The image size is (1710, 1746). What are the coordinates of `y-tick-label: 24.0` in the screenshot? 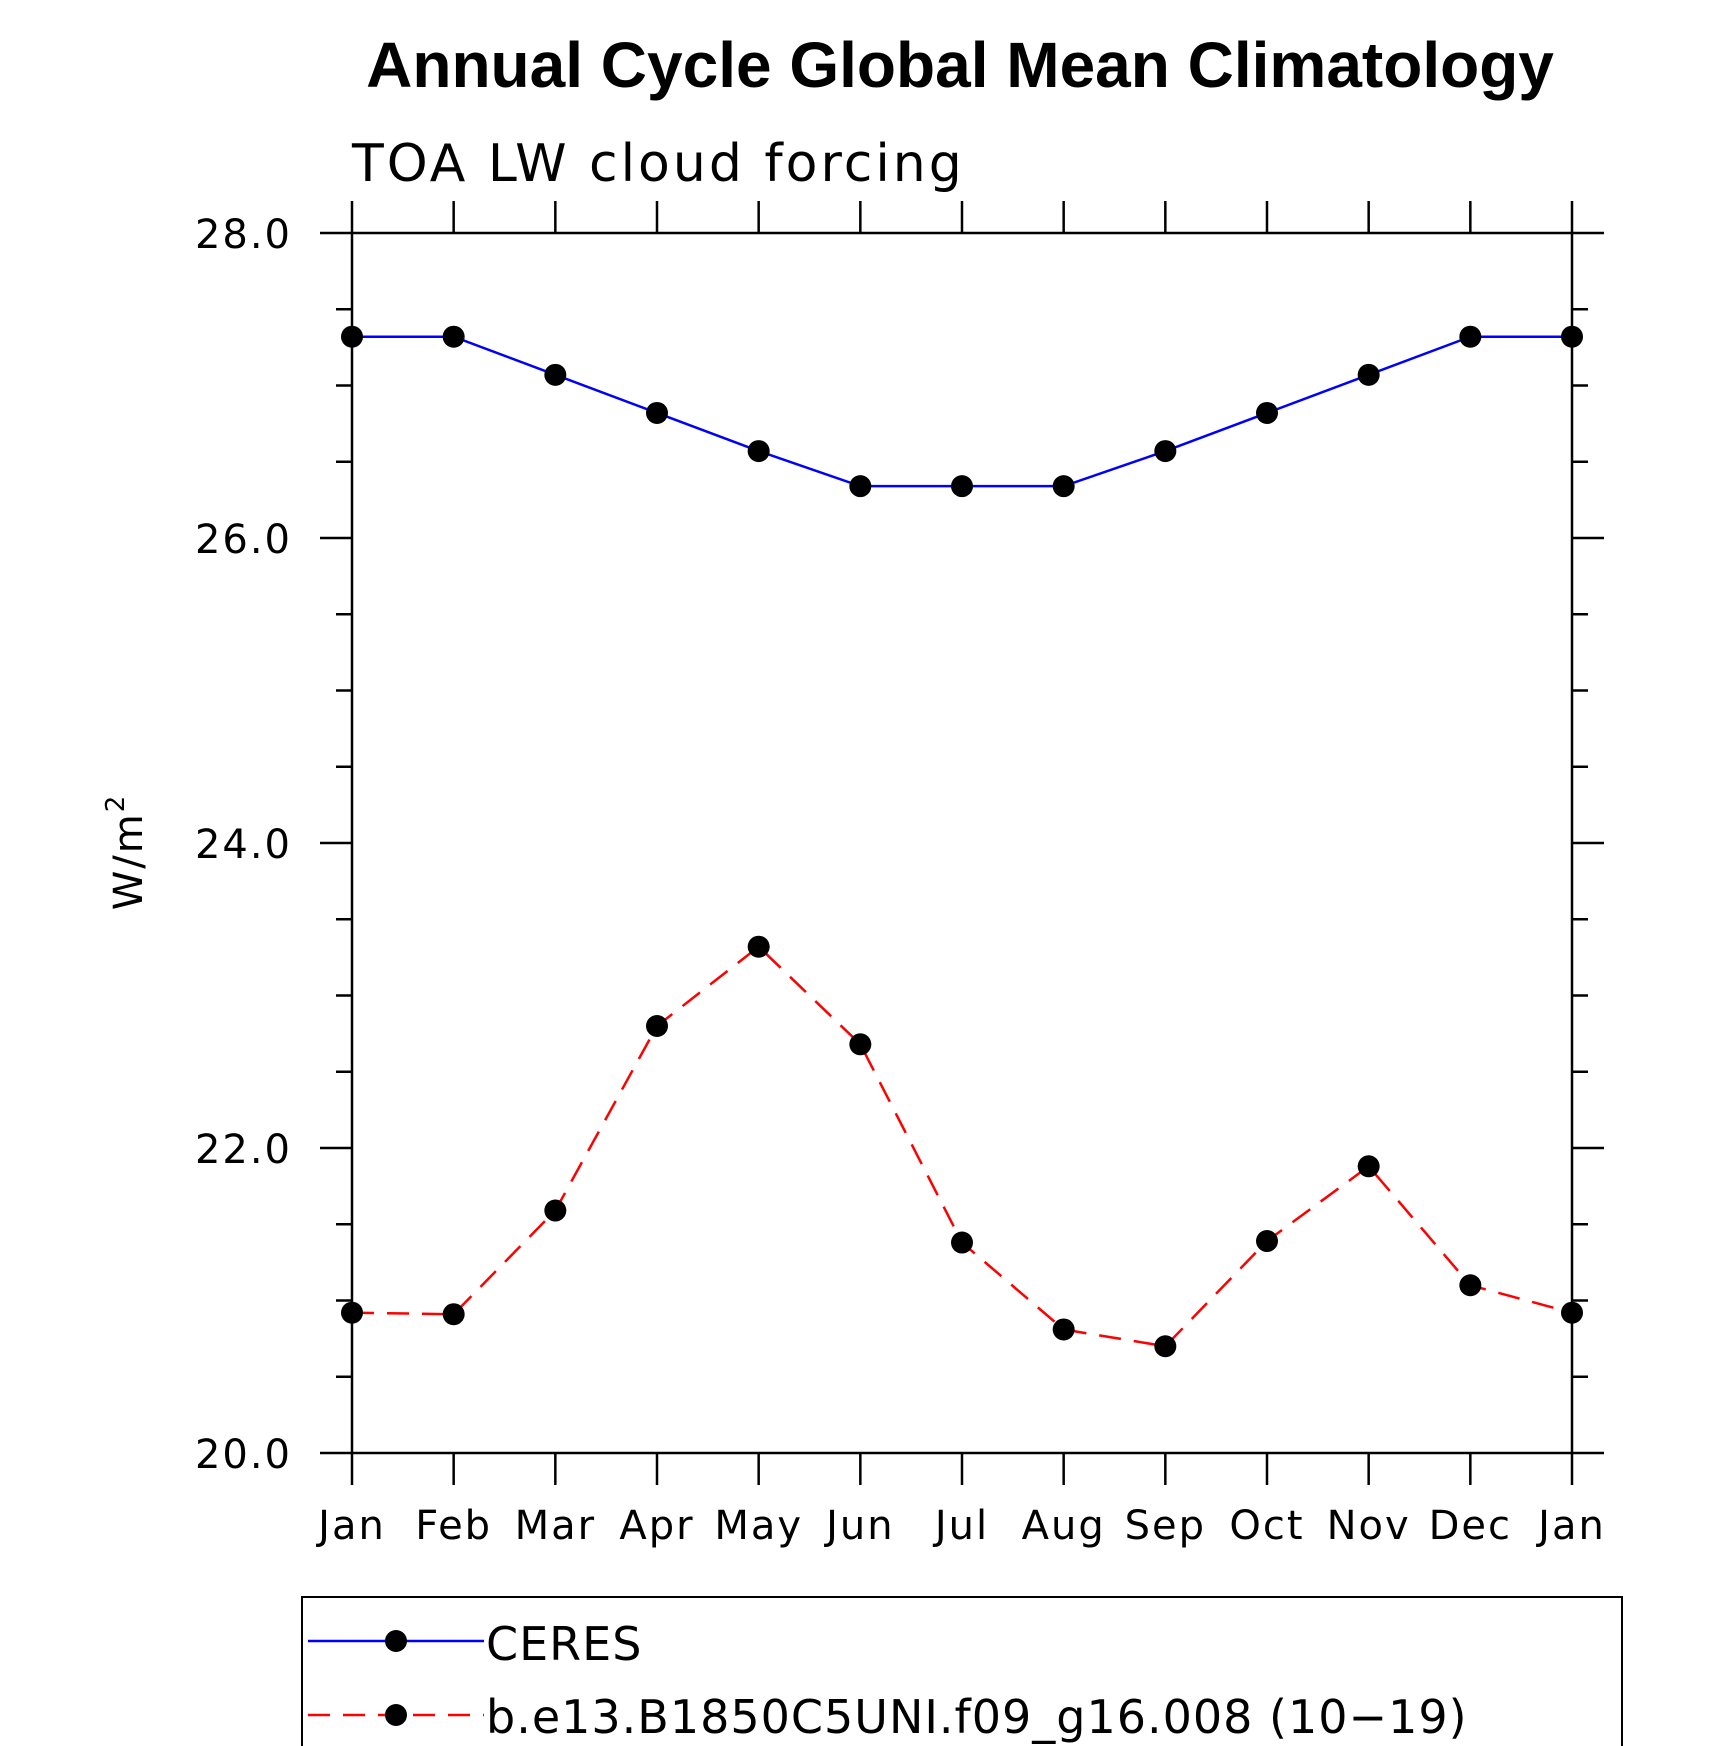 It's located at (243, 845).